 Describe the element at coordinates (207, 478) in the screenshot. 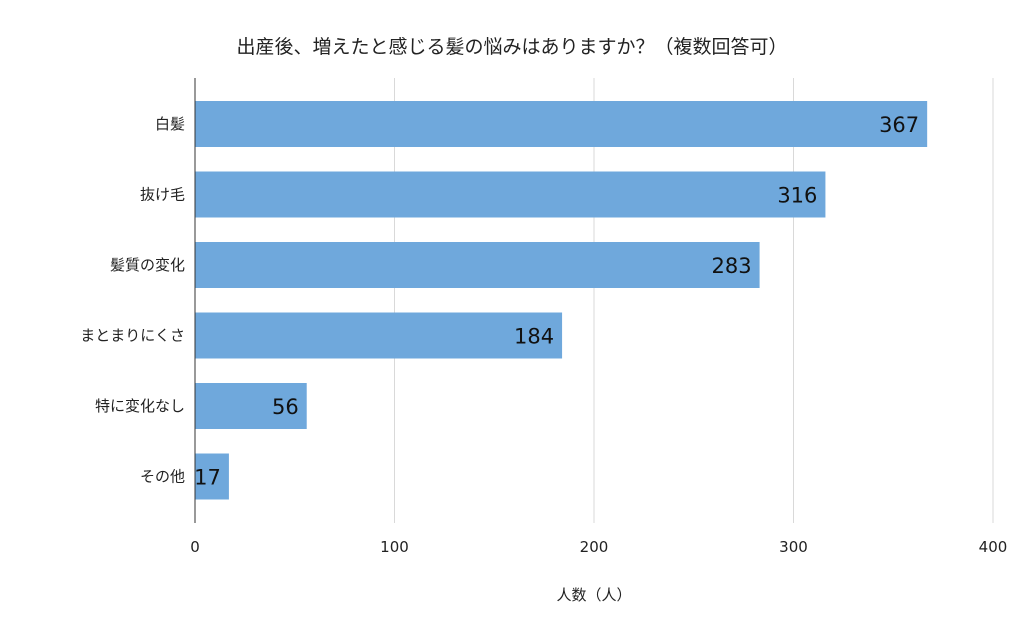

I see `bar-value-label: 17` at that location.